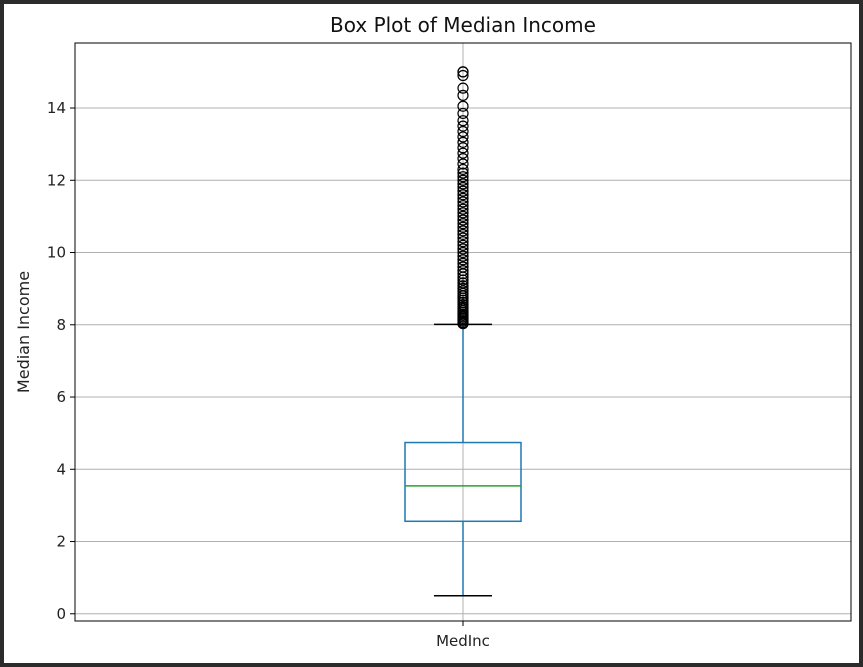  I want to click on x-tick-label: MedInc, so click(463, 641).